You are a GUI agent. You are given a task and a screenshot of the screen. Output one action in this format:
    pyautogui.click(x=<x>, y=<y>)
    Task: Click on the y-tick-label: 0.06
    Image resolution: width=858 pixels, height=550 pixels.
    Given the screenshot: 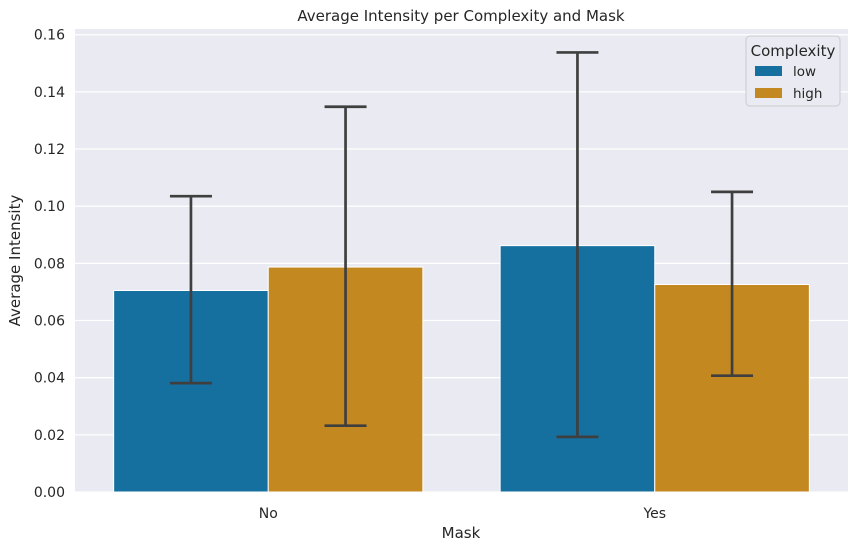 What is the action you would take?
    pyautogui.click(x=49, y=322)
    